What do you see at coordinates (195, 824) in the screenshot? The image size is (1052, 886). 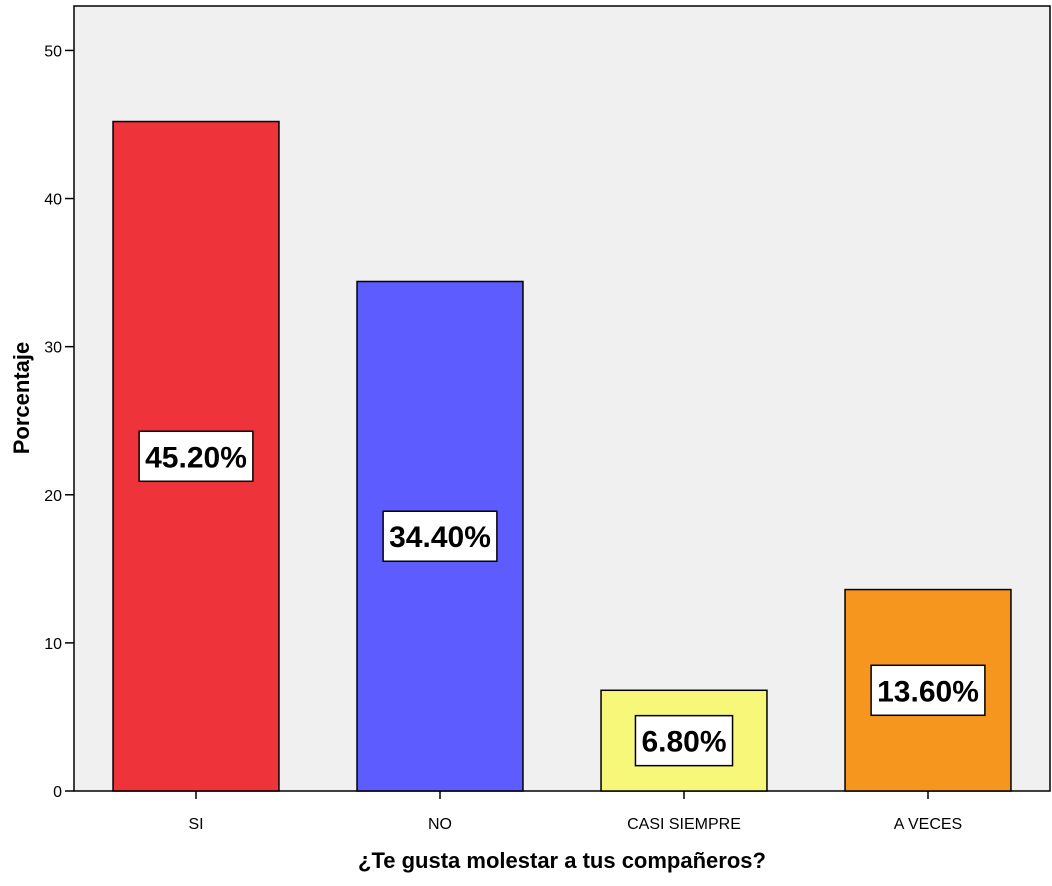 I see `x-tick-label: SI` at bounding box center [195, 824].